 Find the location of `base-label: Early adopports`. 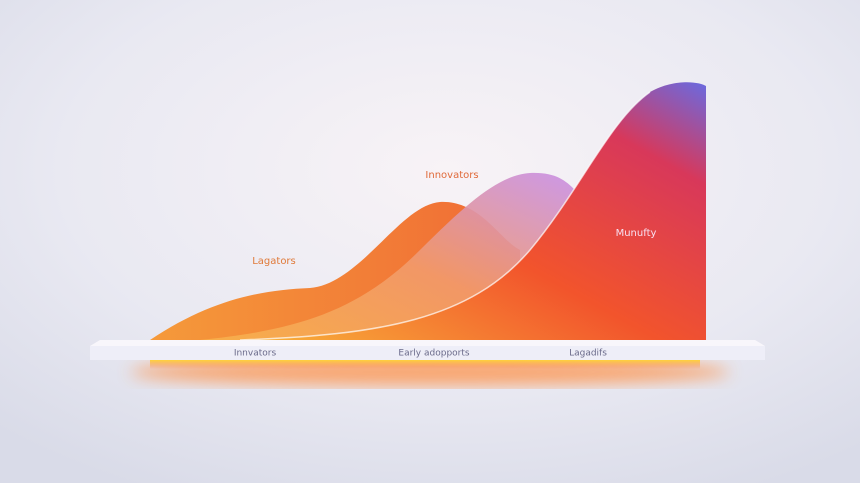

base-label: Early adopports is located at coordinates (433, 354).